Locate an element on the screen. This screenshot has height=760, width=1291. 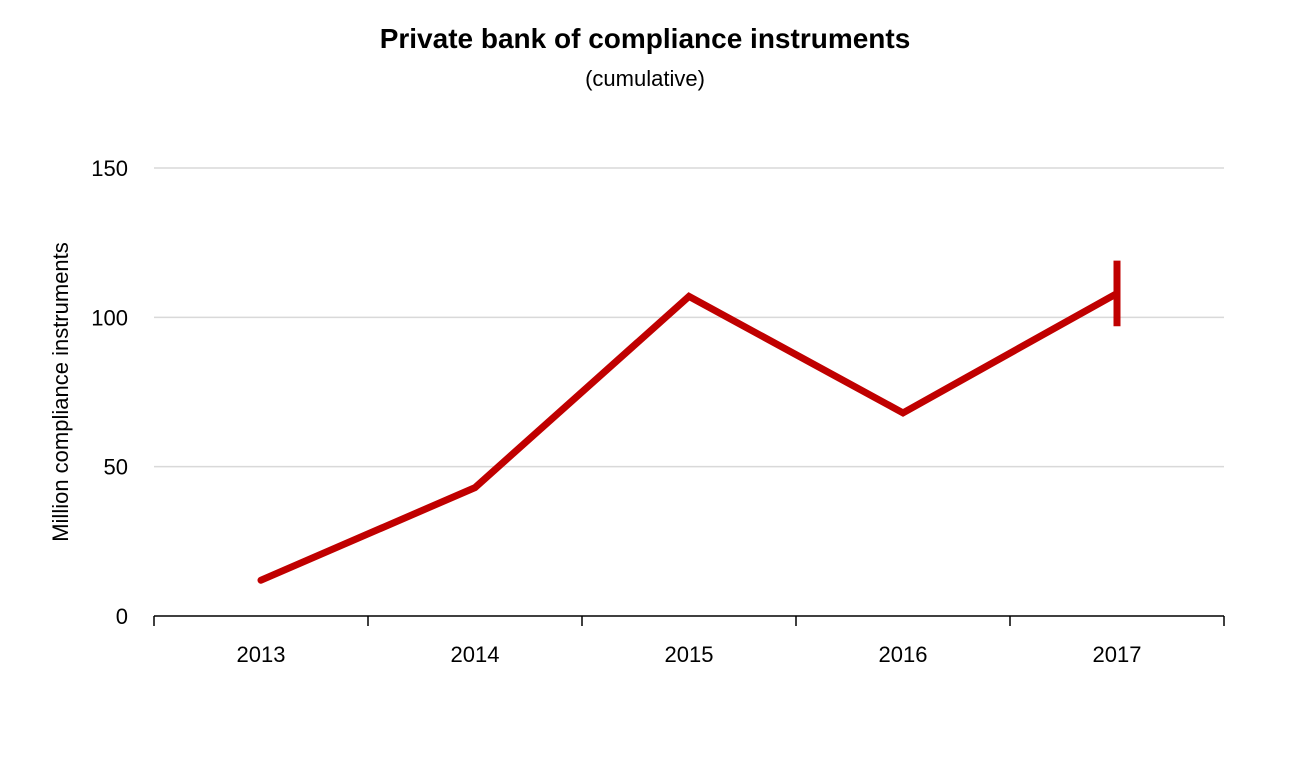
x-tick-label: 2017 is located at coordinates (1117, 654).